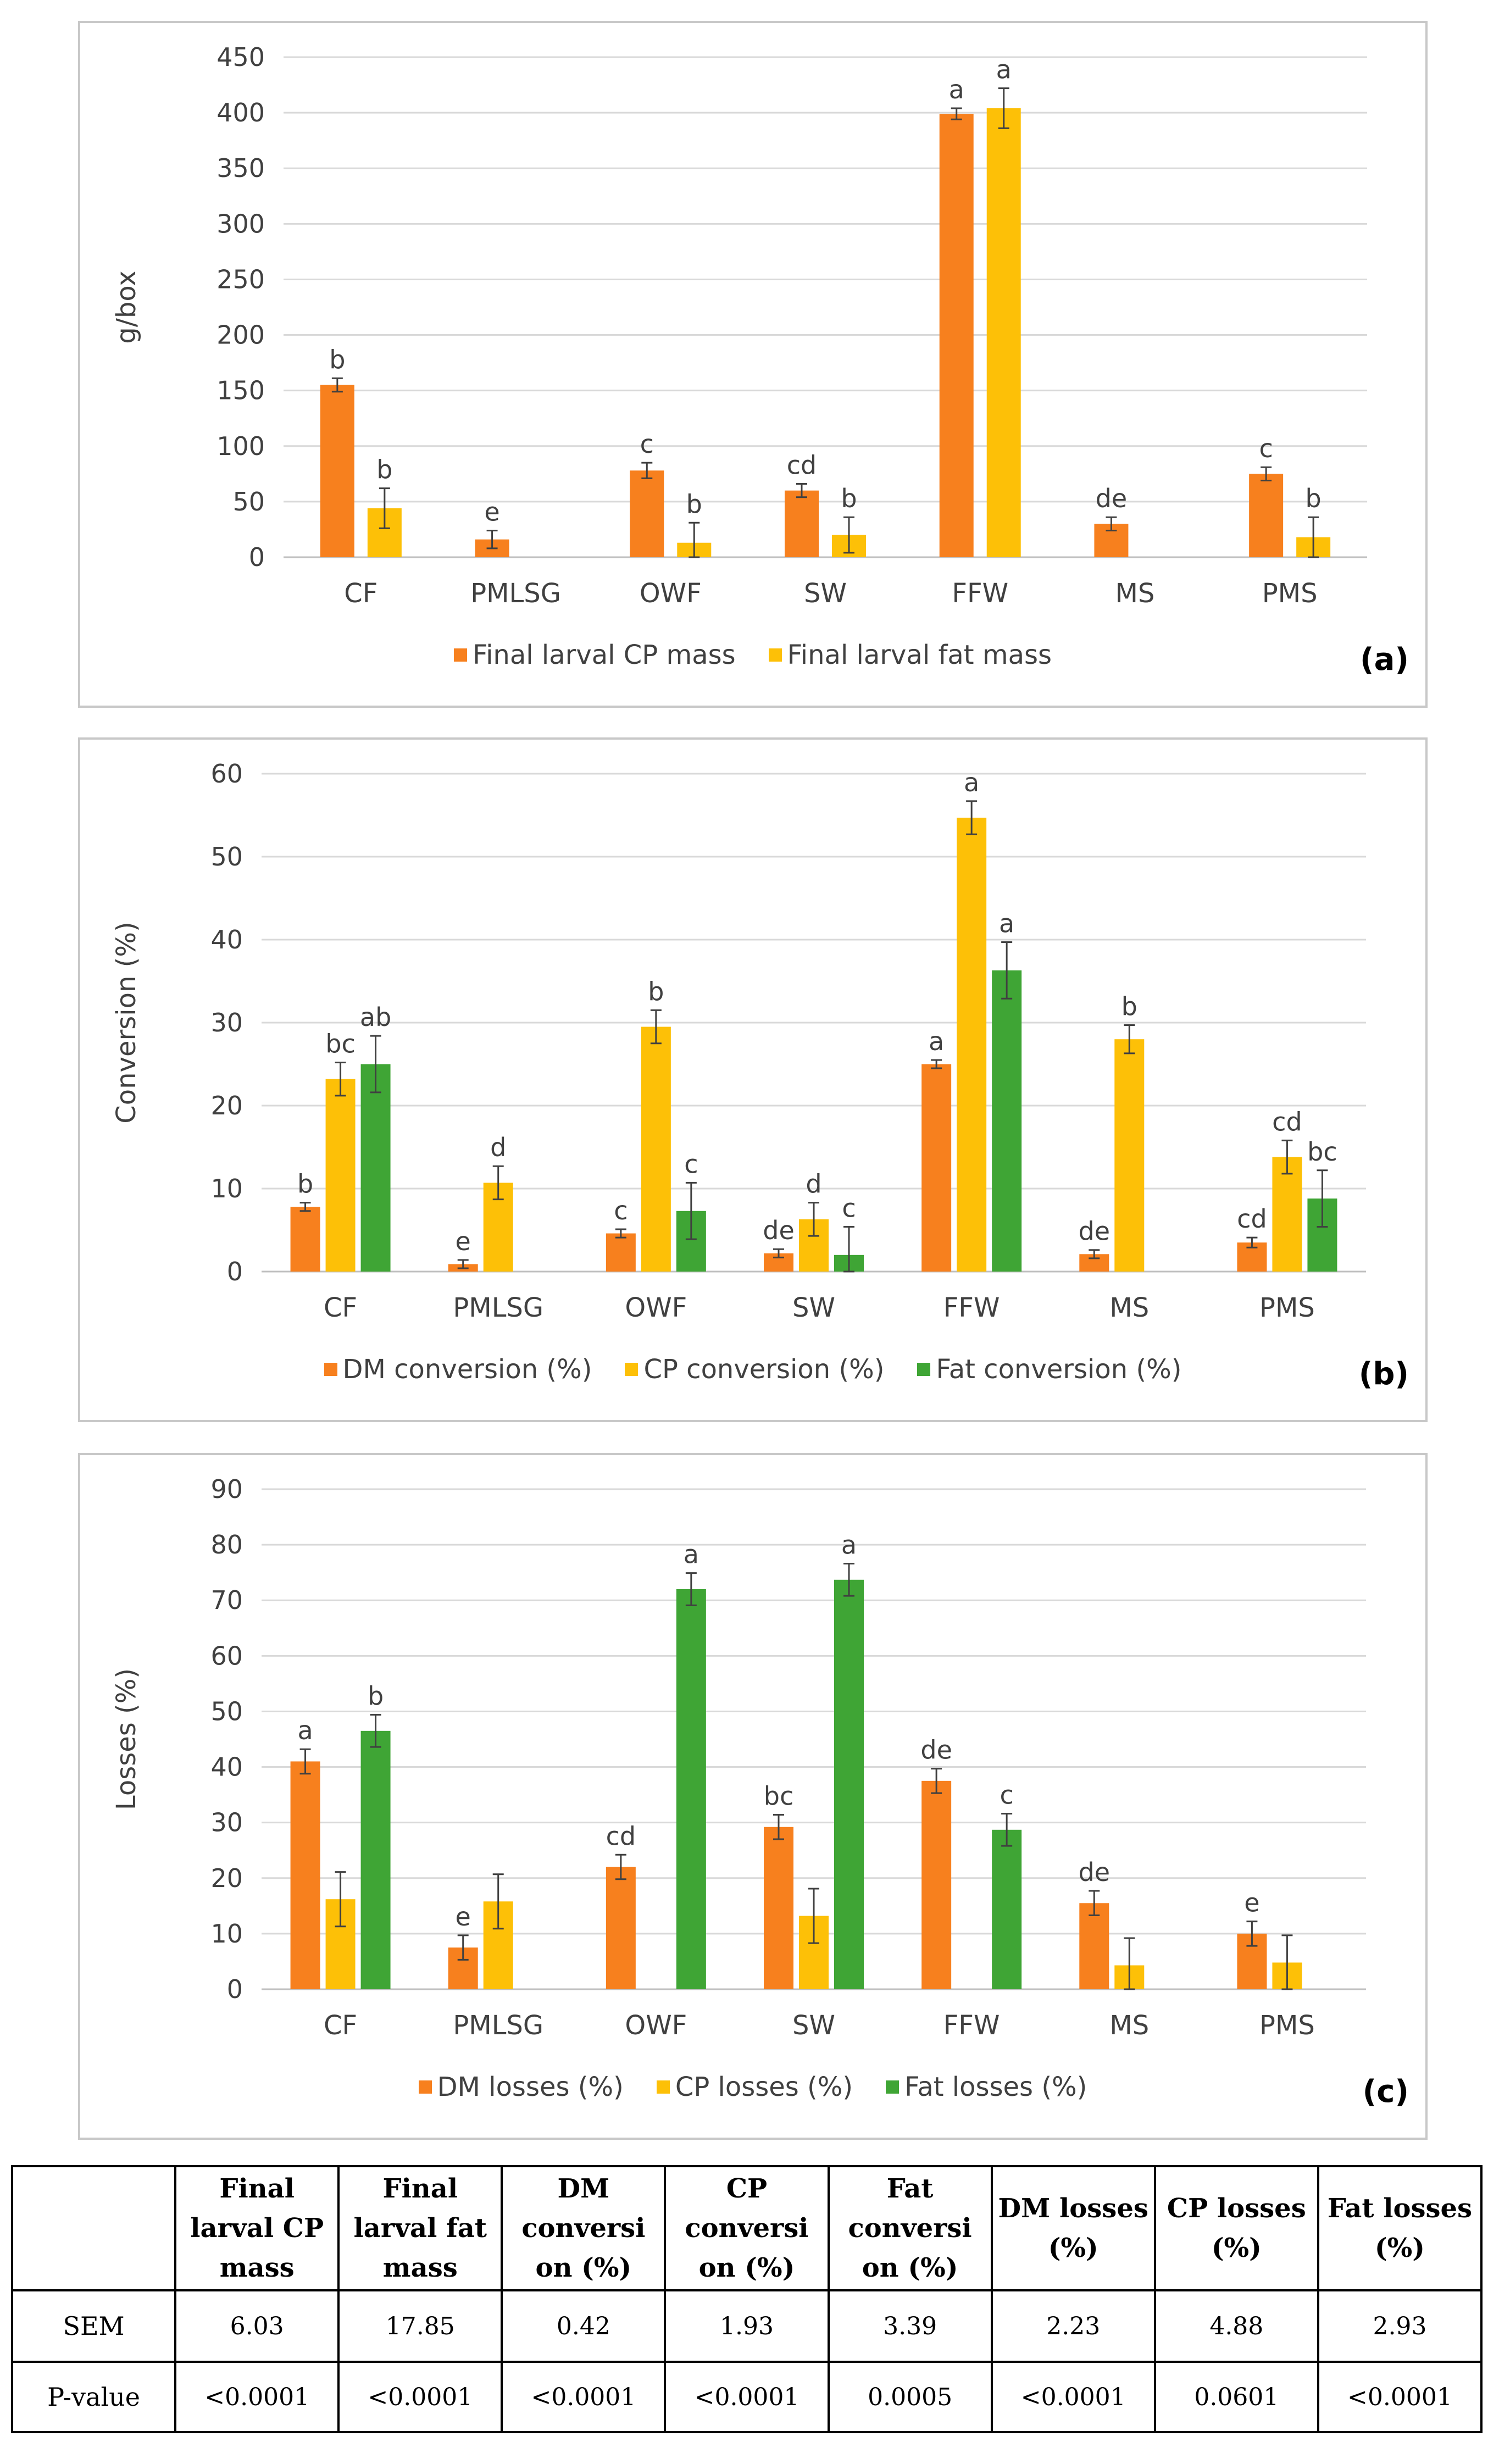  Describe the element at coordinates (1385, 2092) in the screenshot. I see `panel-label-c: (c)` at that location.